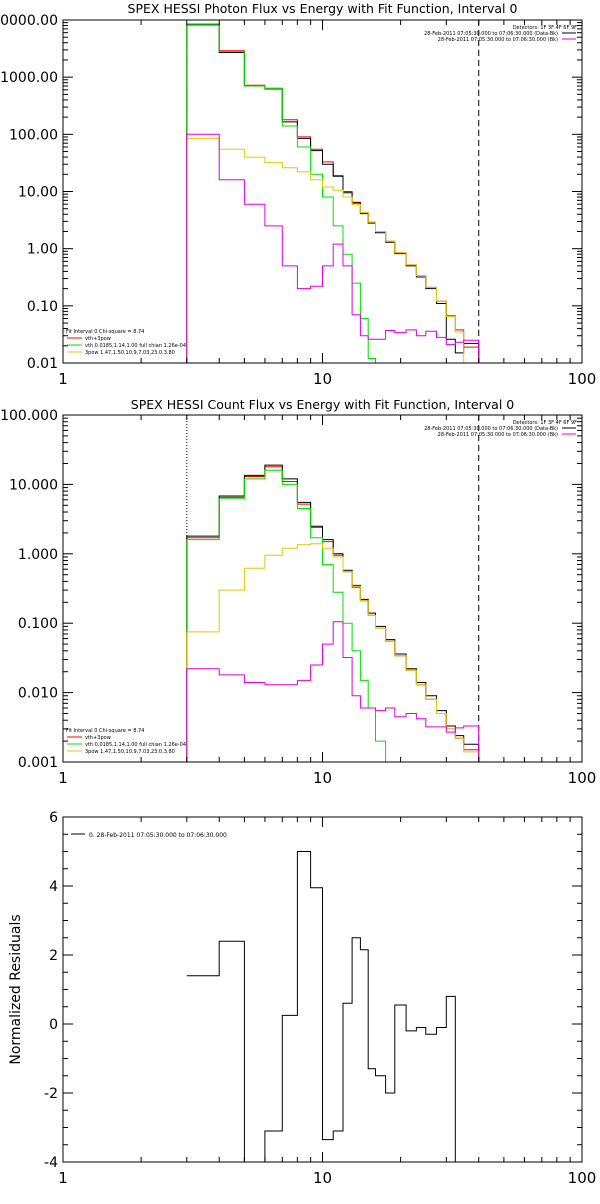 This screenshot has width=600, height=1204. What do you see at coordinates (38, 763) in the screenshot?
I see `y-tick-label: 0.001` at bounding box center [38, 763].